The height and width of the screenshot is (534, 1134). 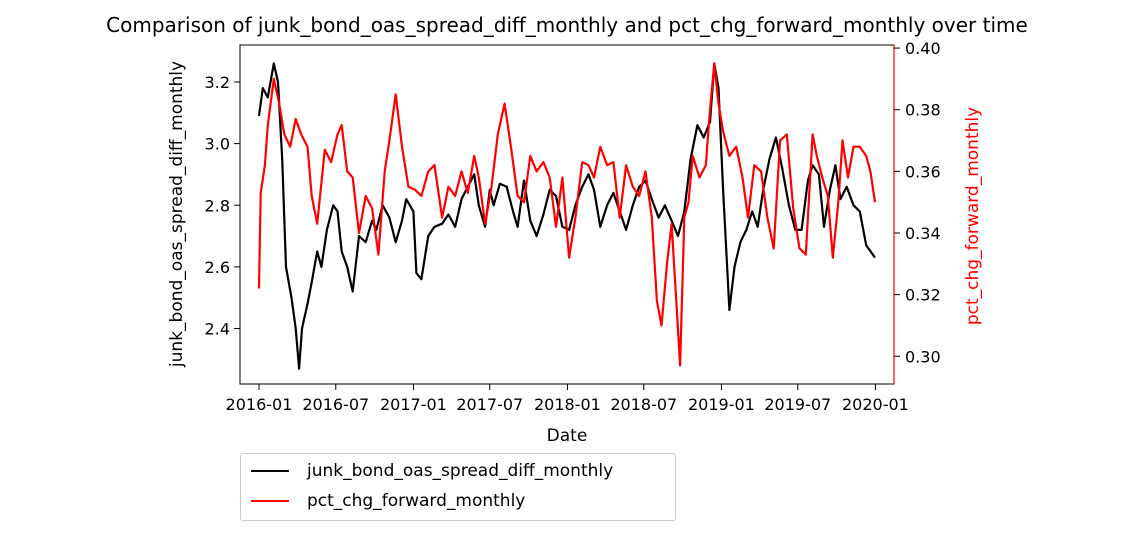 What do you see at coordinates (923, 110) in the screenshot?
I see `y-right-tick-label: 0.38` at bounding box center [923, 110].